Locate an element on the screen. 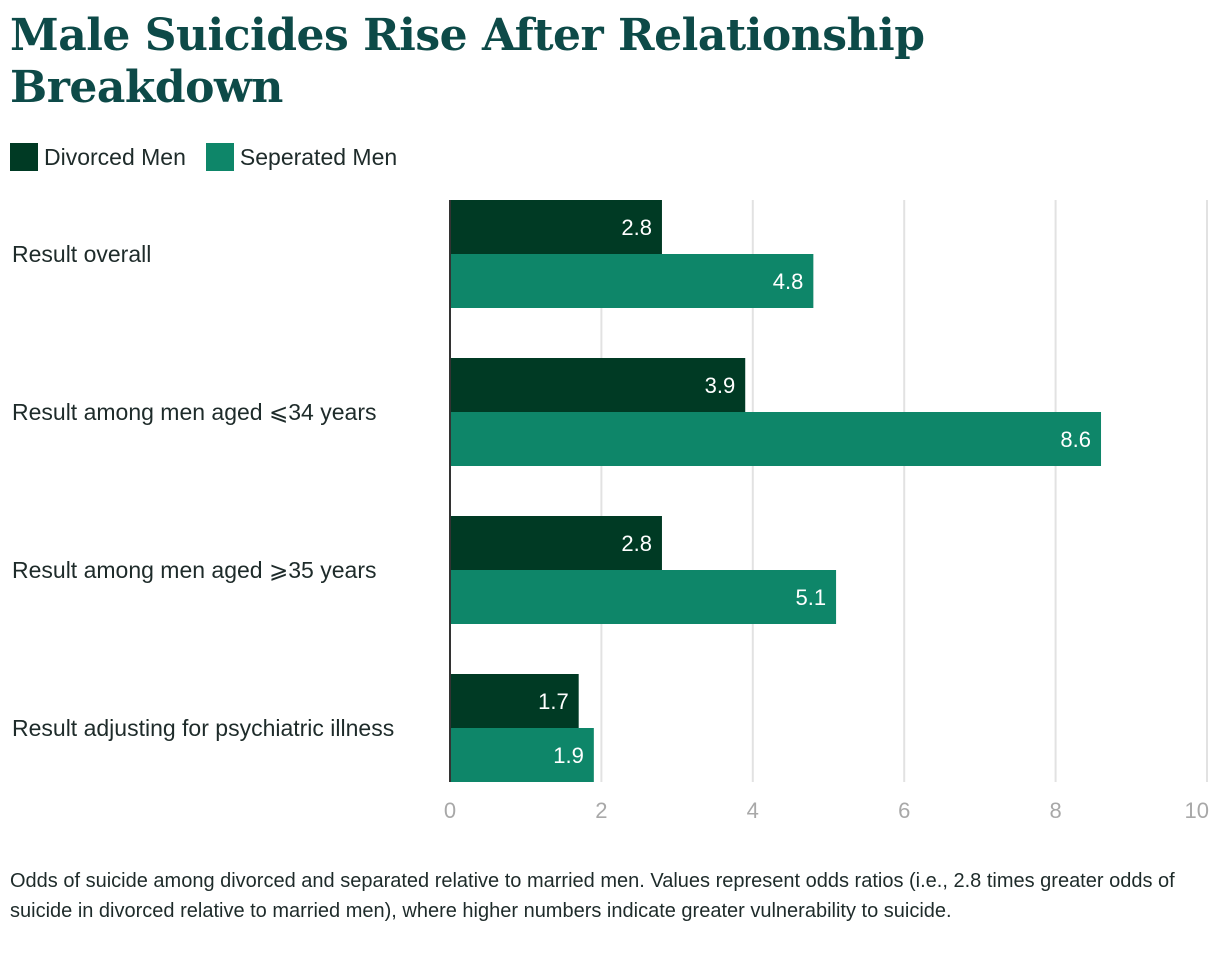  legend-item-divorced: Divorced Men is located at coordinates (98, 157).